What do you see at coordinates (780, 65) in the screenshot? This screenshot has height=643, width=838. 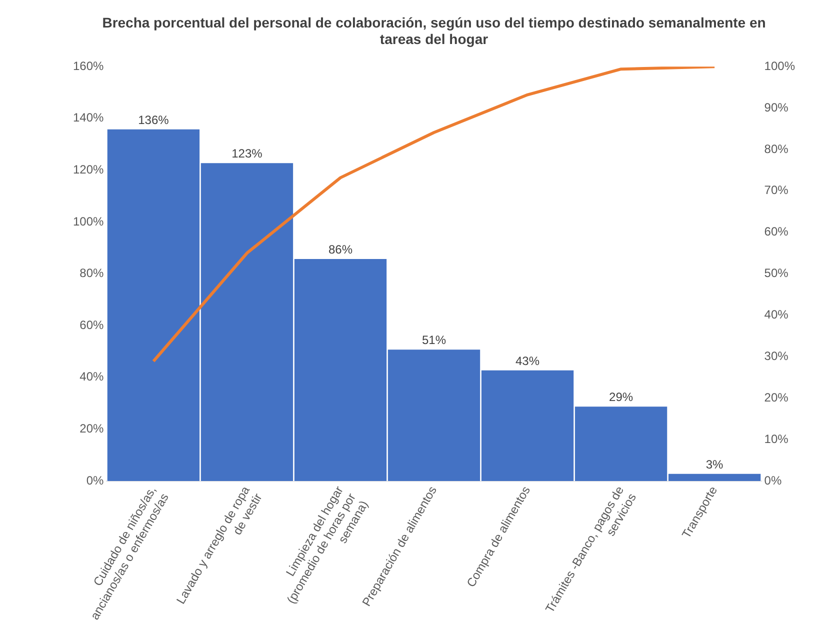 I see `y2-tick-label: 100%` at bounding box center [780, 65].